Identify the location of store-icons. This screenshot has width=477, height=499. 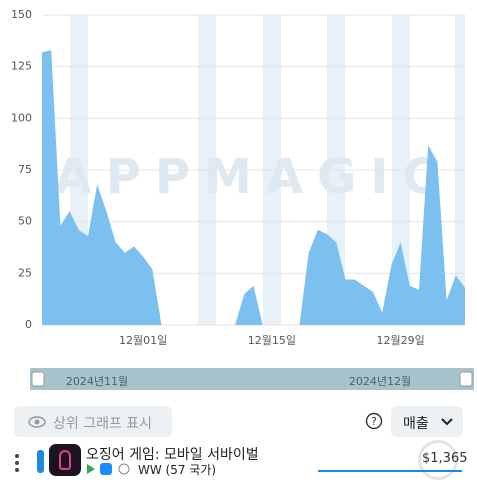
(108, 469).